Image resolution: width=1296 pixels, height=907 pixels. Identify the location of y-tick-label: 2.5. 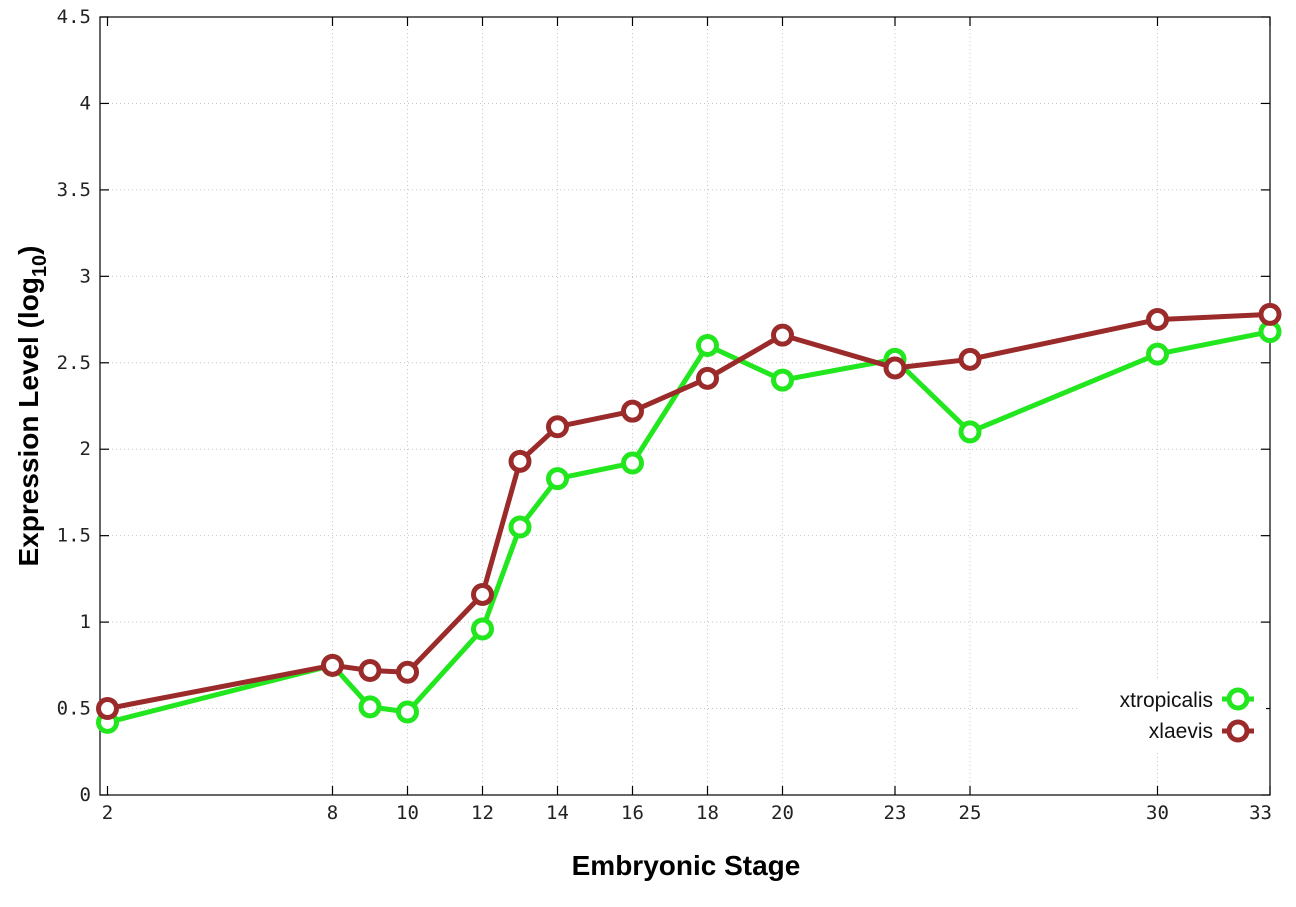
(74, 363).